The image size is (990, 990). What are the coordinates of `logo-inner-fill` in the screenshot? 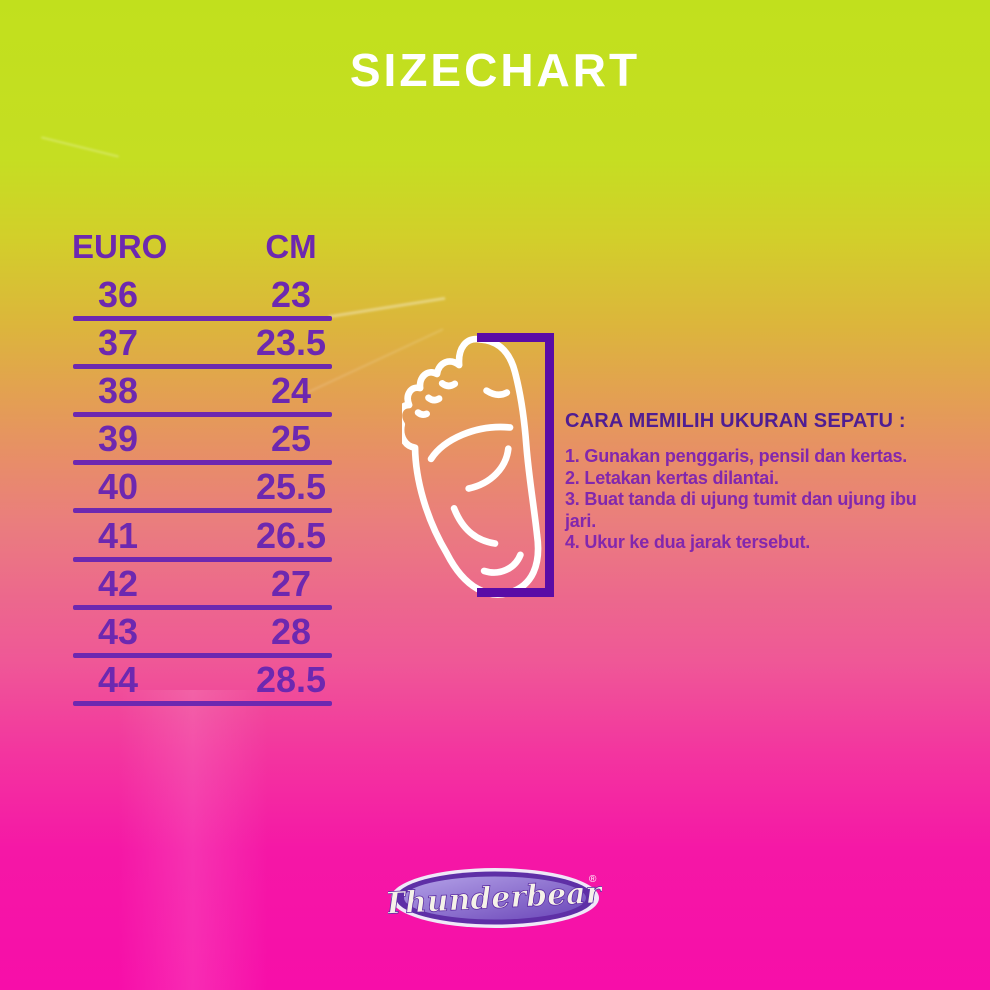 It's located at (495, 898).